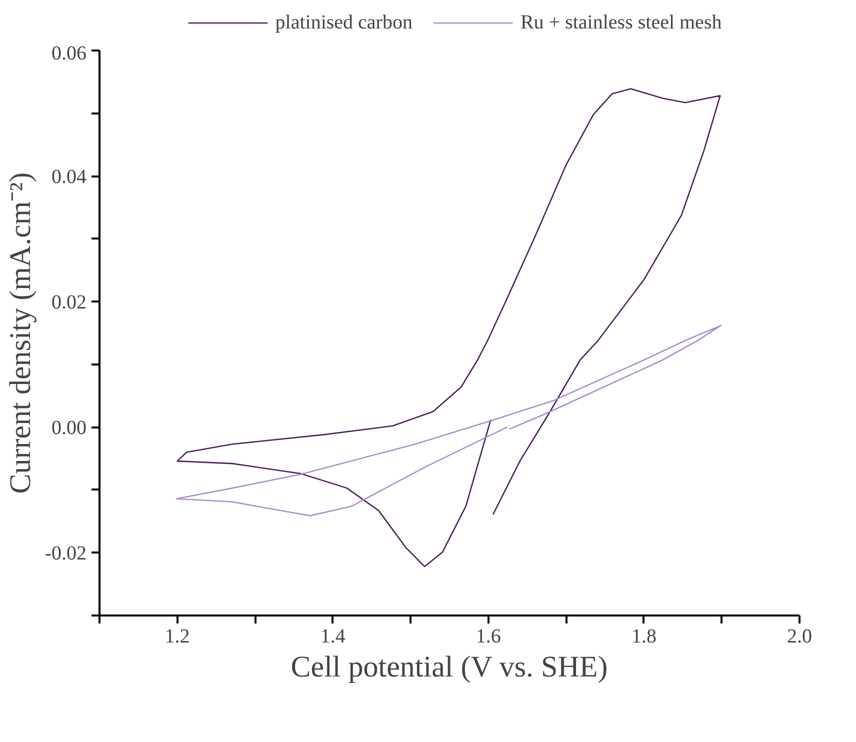 The image size is (856, 742). I want to click on y-tick-label: 0.04, so click(69, 177).